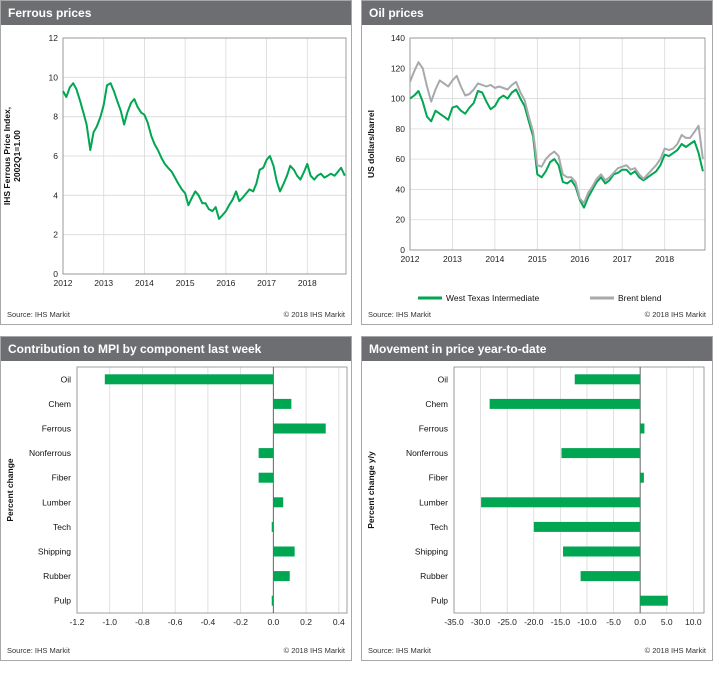 The image size is (724, 674). I want to click on x-tick-label: 2015, so click(185, 283).